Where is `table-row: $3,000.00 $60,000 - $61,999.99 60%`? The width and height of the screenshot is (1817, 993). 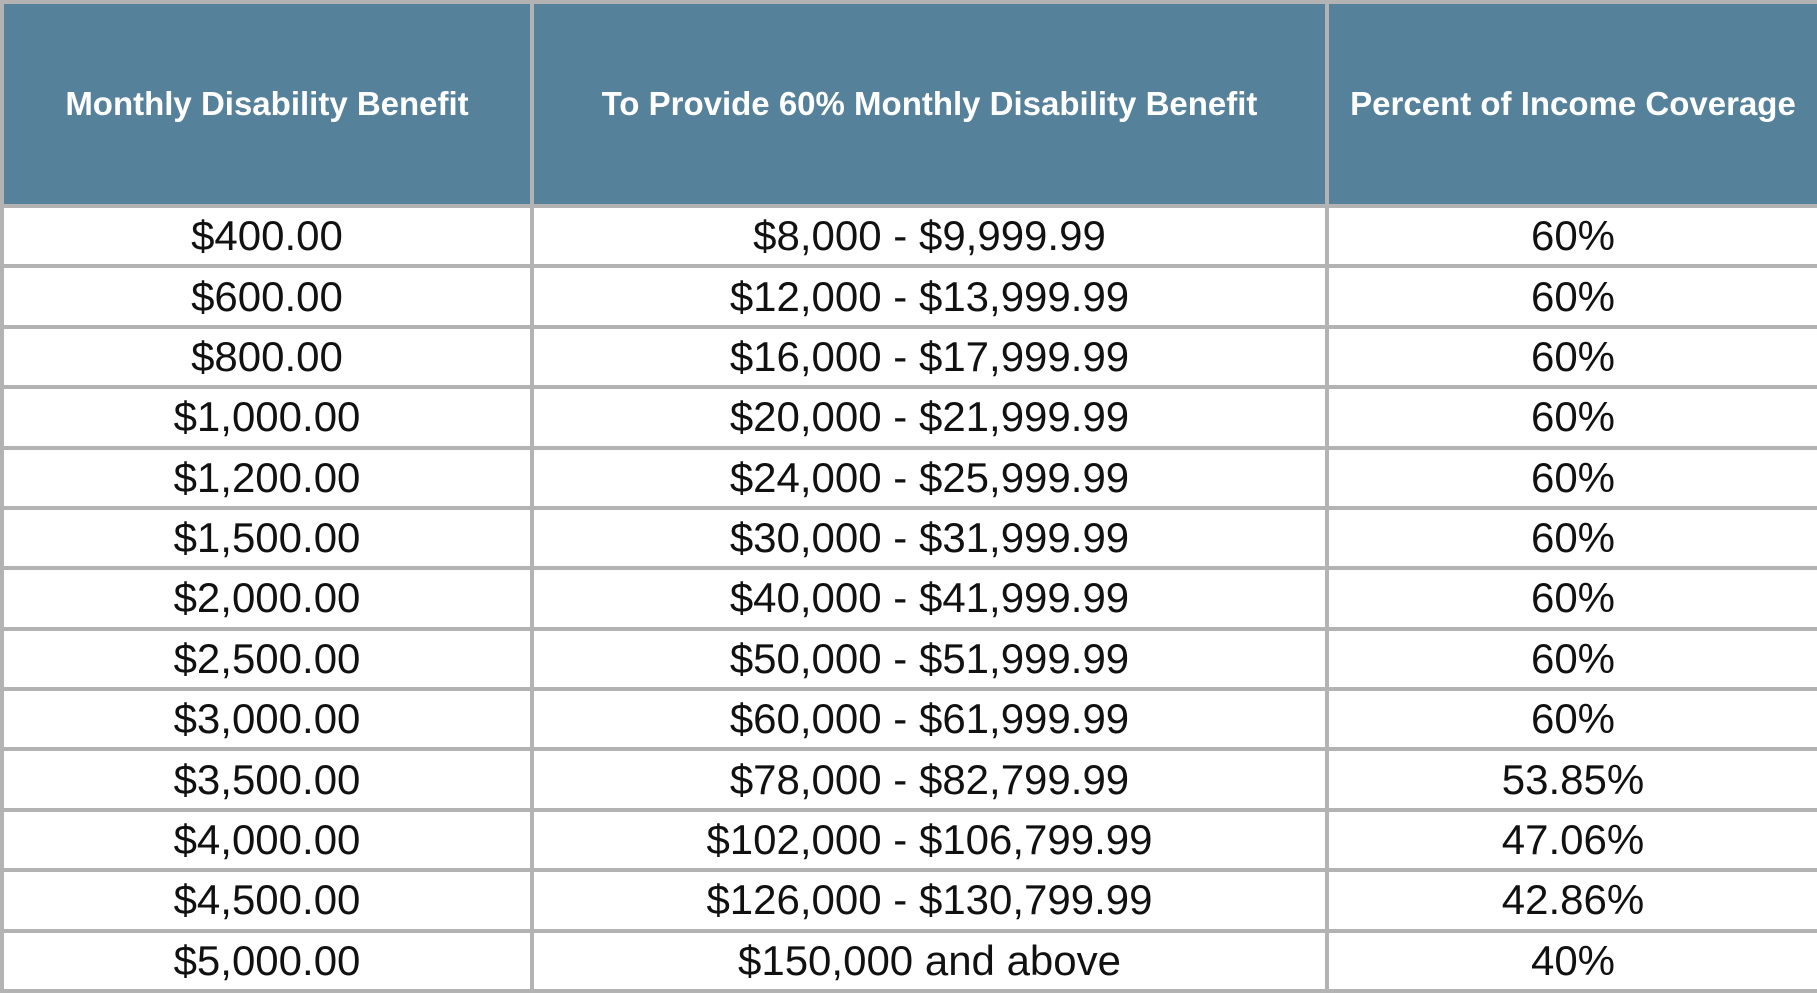
table-row: $3,000.00 $60,000 - $61,999.99 60% is located at coordinates (908, 719).